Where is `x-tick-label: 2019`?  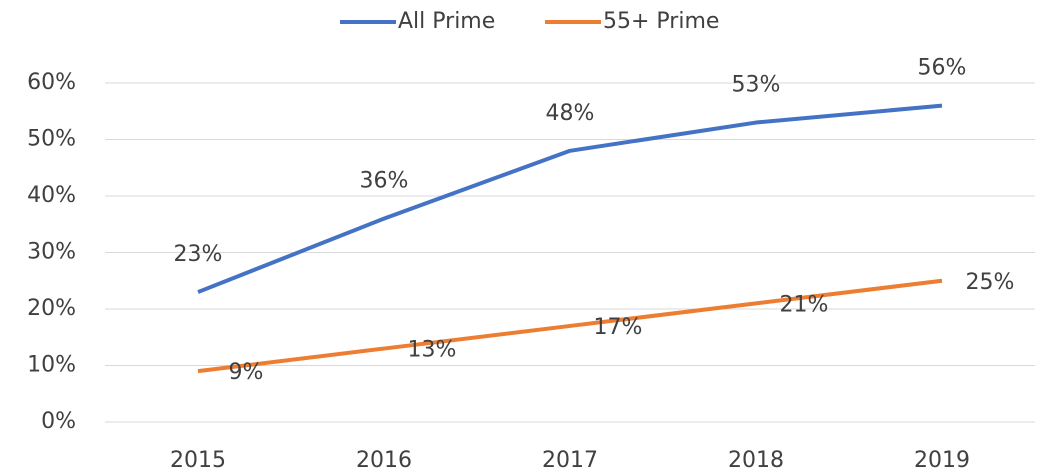
x-tick-label: 2019 is located at coordinates (942, 460).